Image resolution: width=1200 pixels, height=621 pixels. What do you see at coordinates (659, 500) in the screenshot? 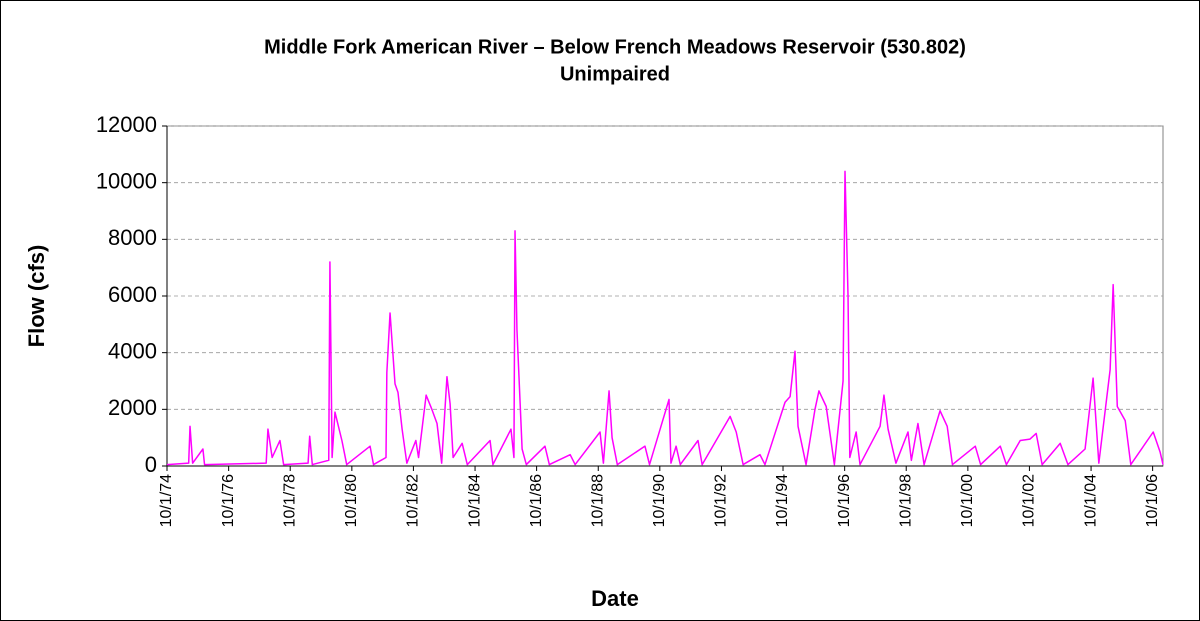
I see `x-tick-label: 10/1/90` at bounding box center [659, 500].